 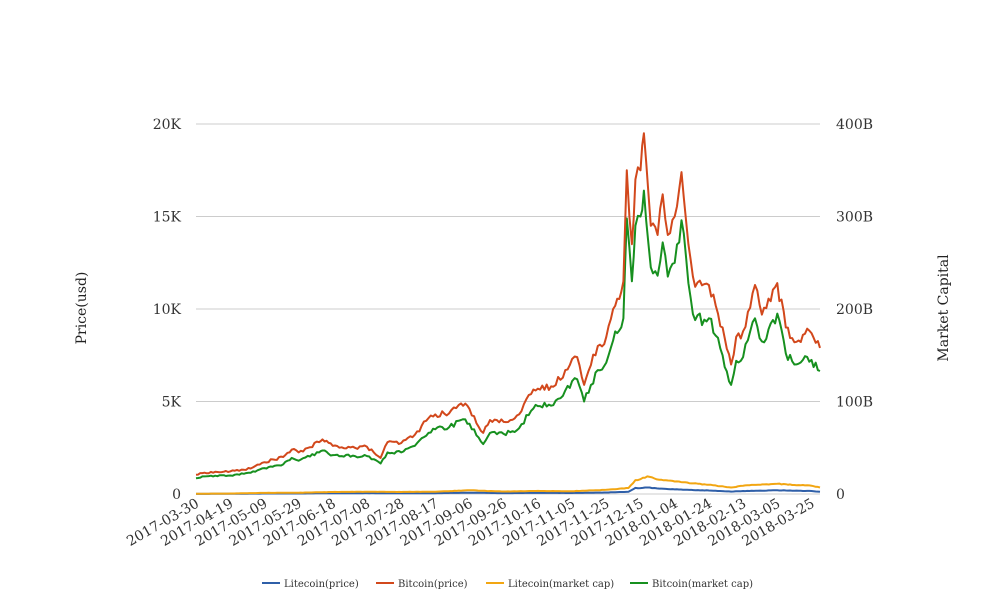 What do you see at coordinates (433, 584) in the screenshot?
I see `legend-label: Bitcoin(price)` at bounding box center [433, 584].